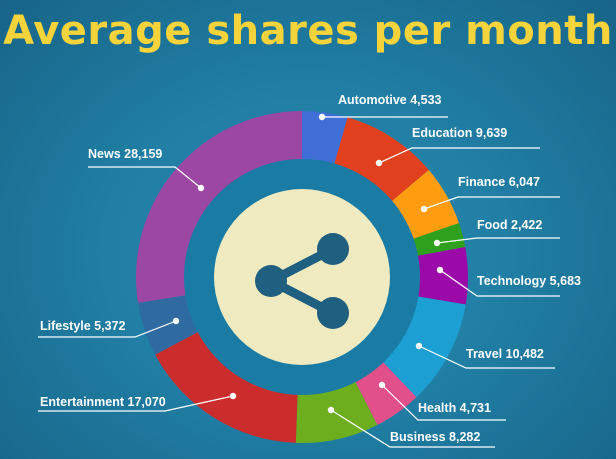 This screenshot has width=616, height=459. What do you see at coordinates (233, 396) in the screenshot?
I see `leader-dot-entertainment` at bounding box center [233, 396].